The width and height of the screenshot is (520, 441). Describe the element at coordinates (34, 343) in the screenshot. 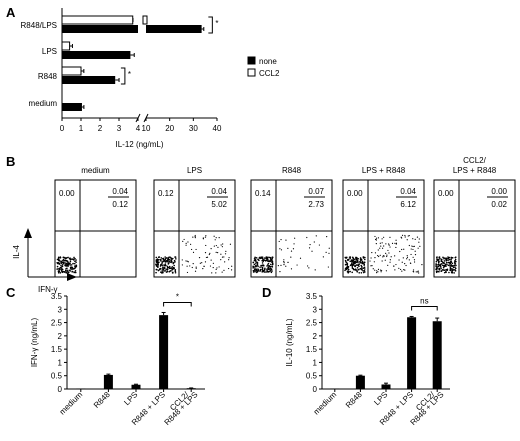

I see `y-axis-title-c: IFN-γ (ng/mL)` at that location.